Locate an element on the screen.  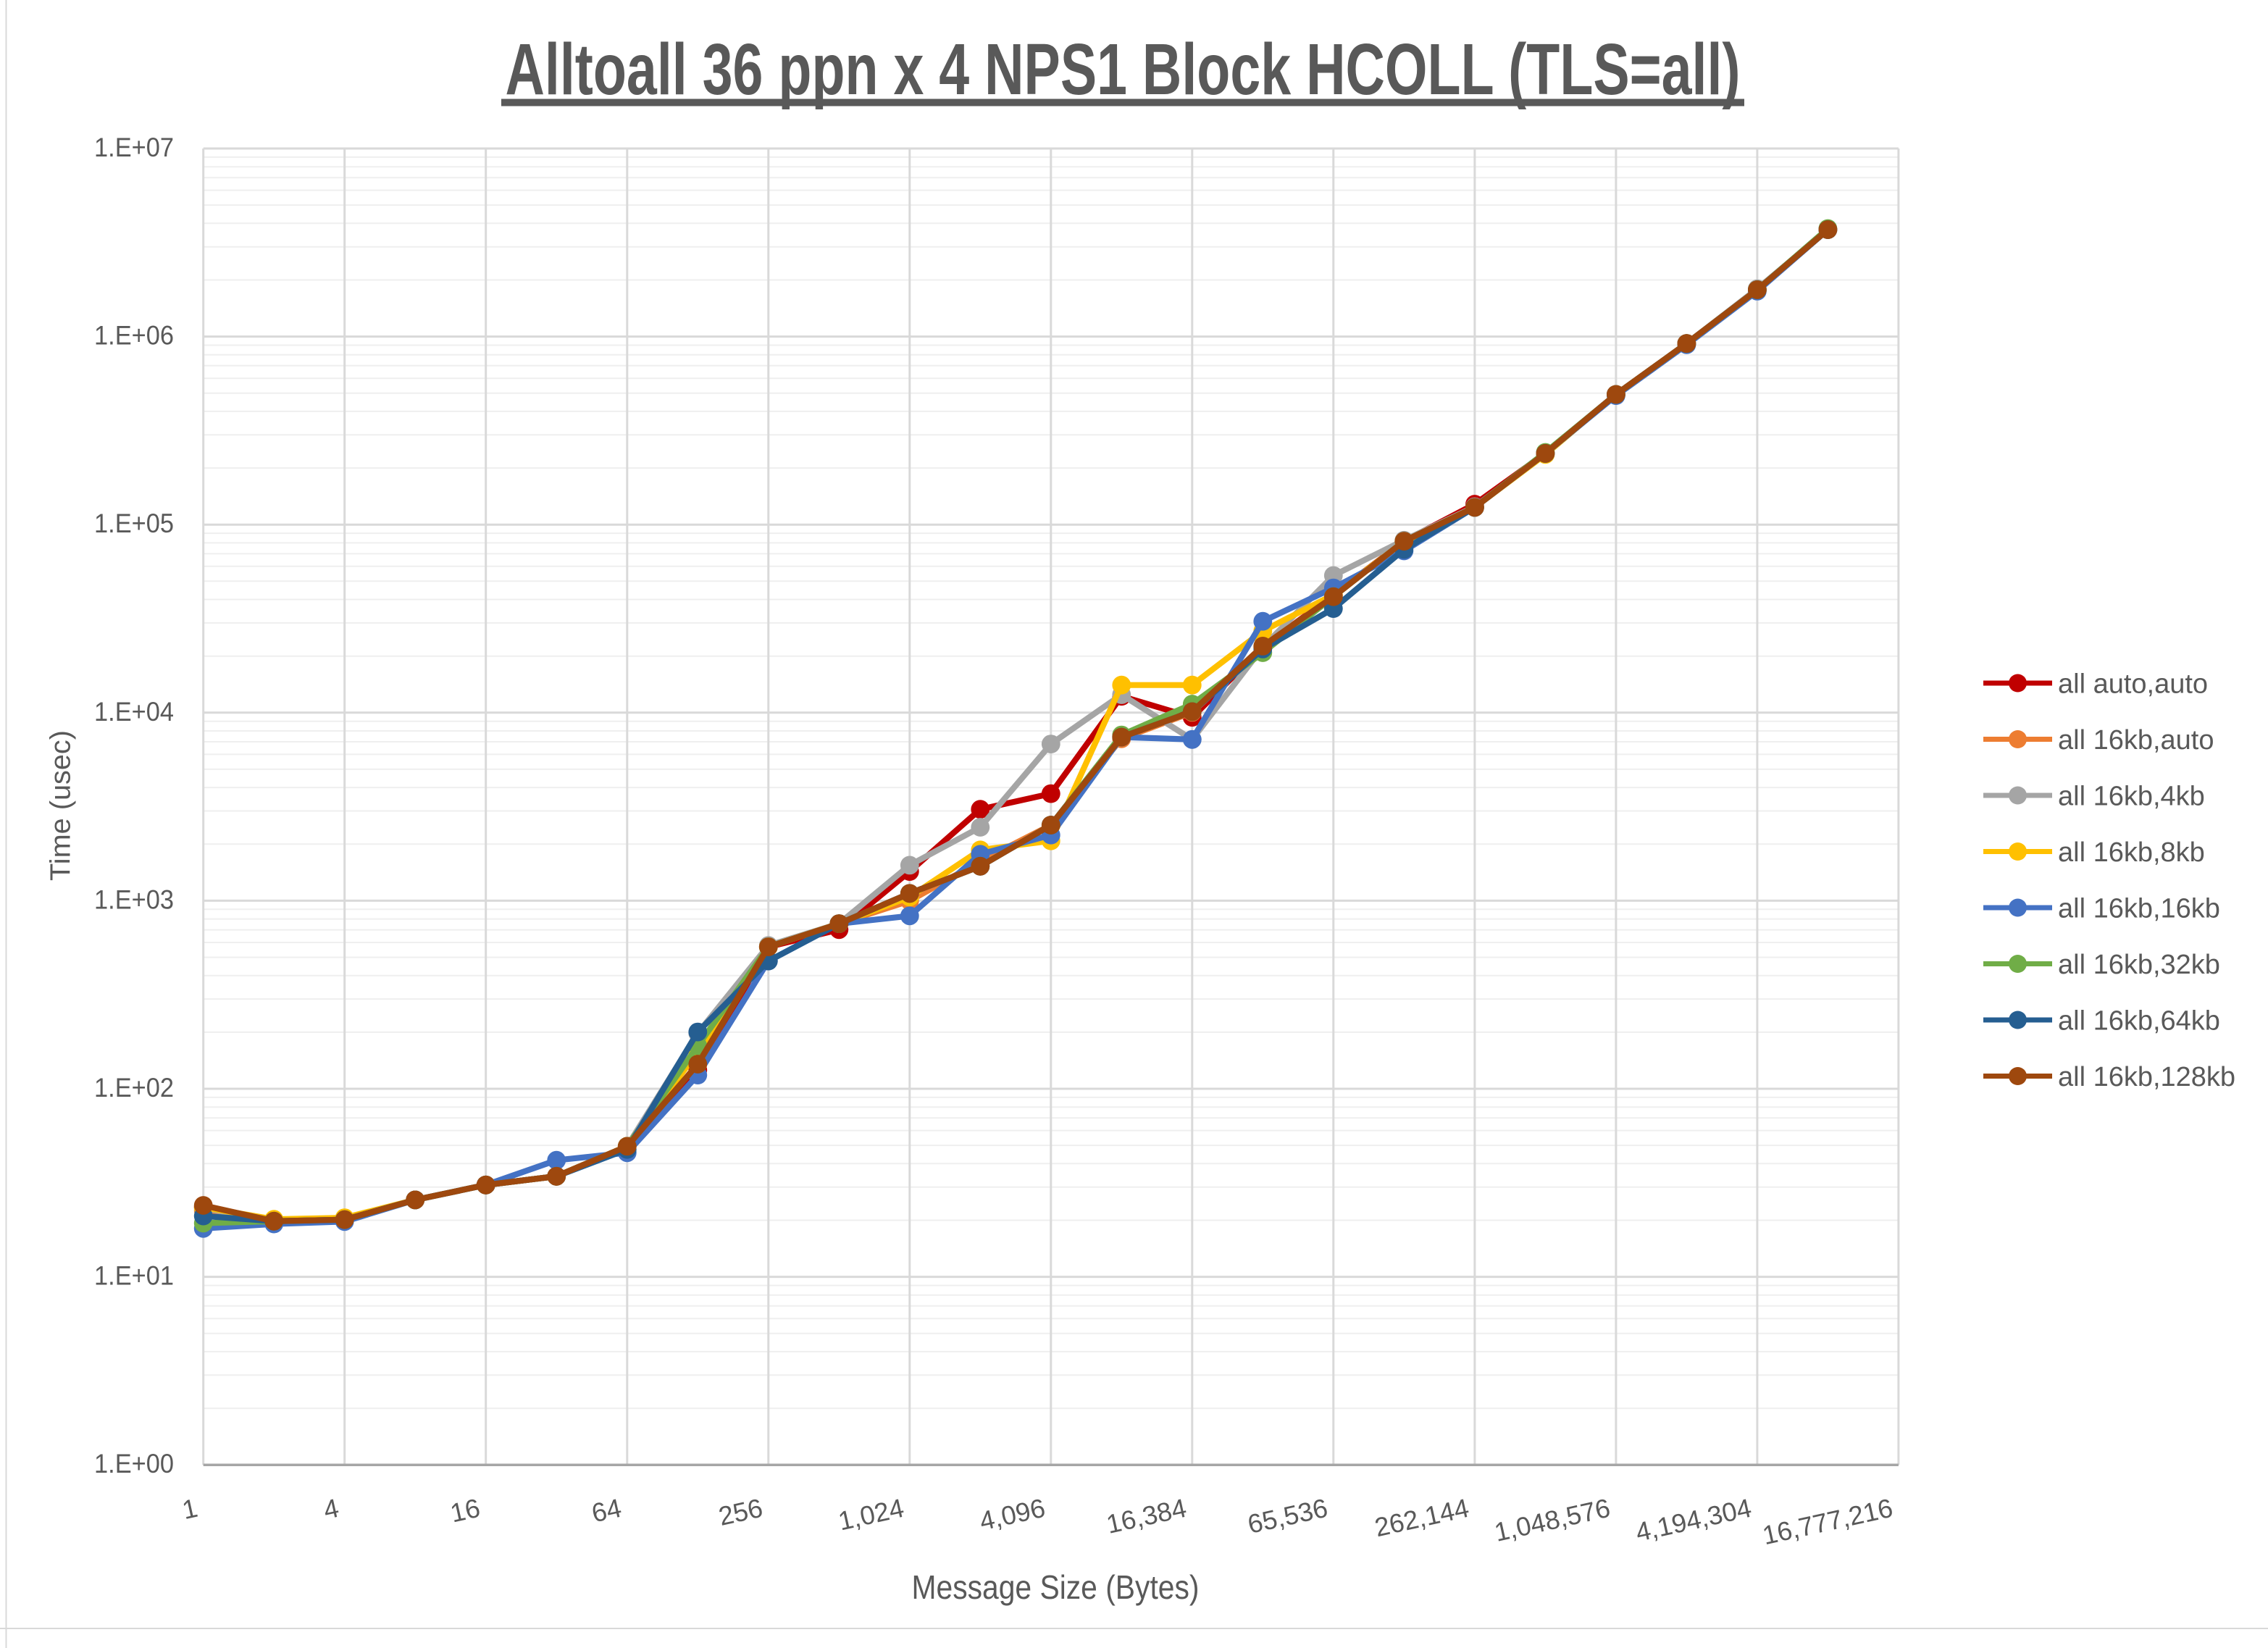
svg-text: Message Size (Bytes) is located at coordinates (1056, 1587).